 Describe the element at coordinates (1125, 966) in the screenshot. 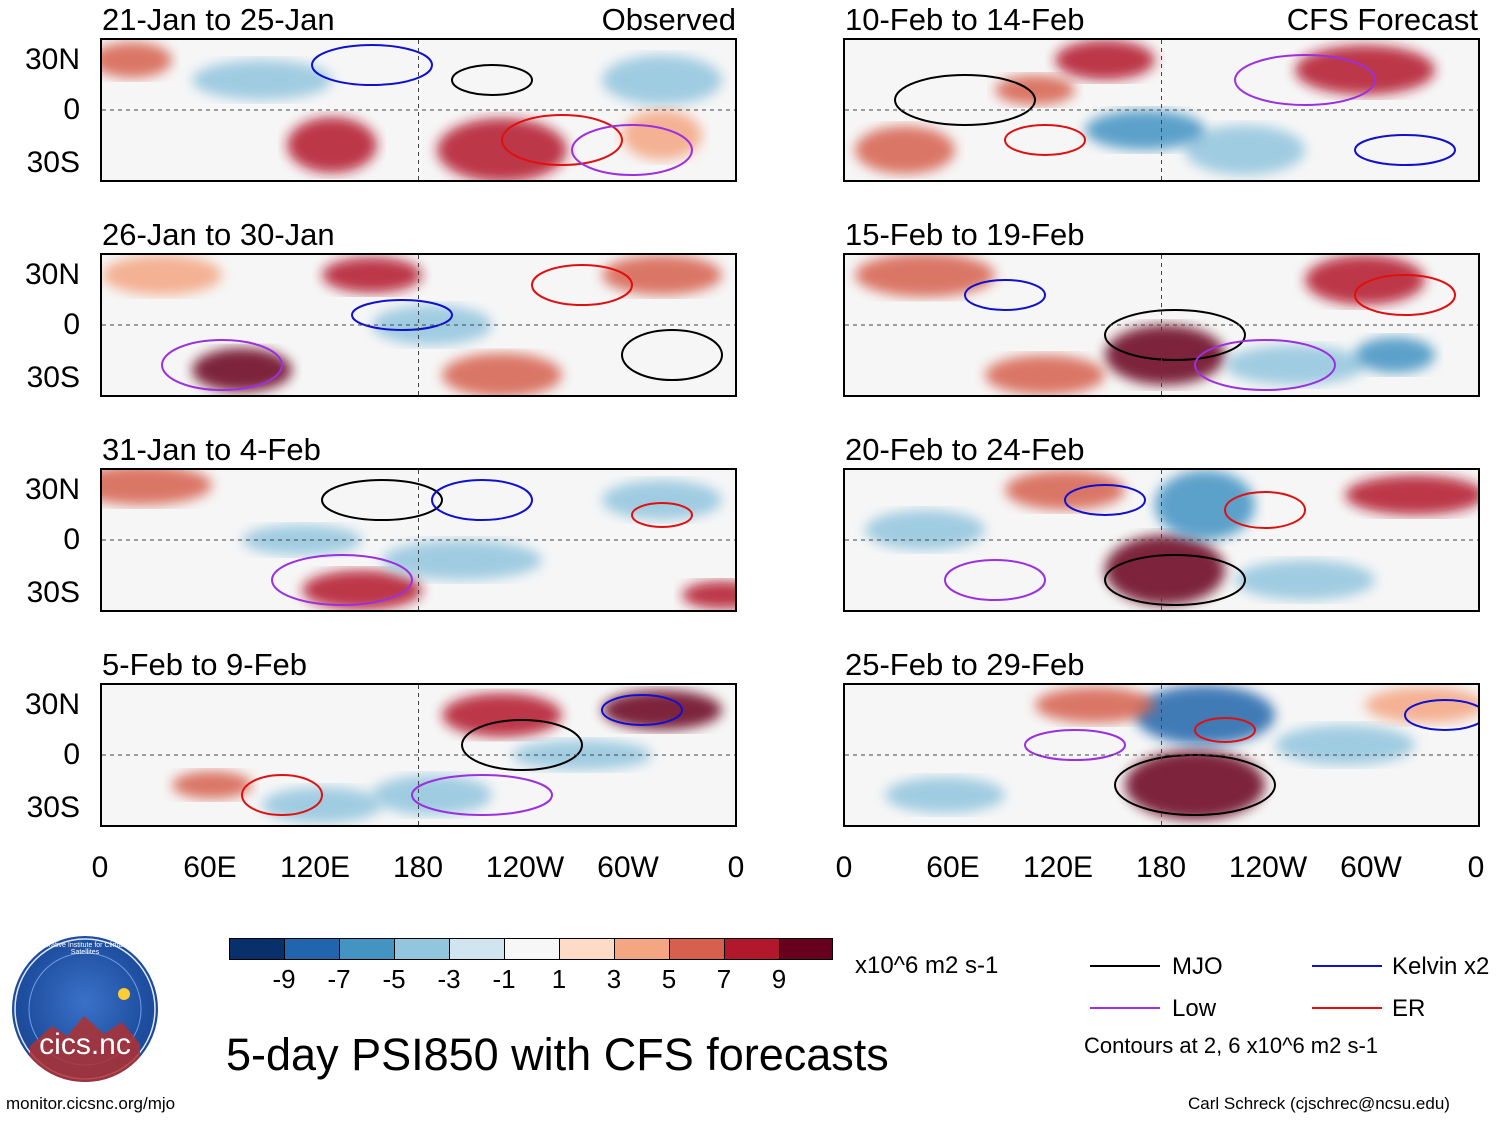

I see `legend-line-mjo` at that location.